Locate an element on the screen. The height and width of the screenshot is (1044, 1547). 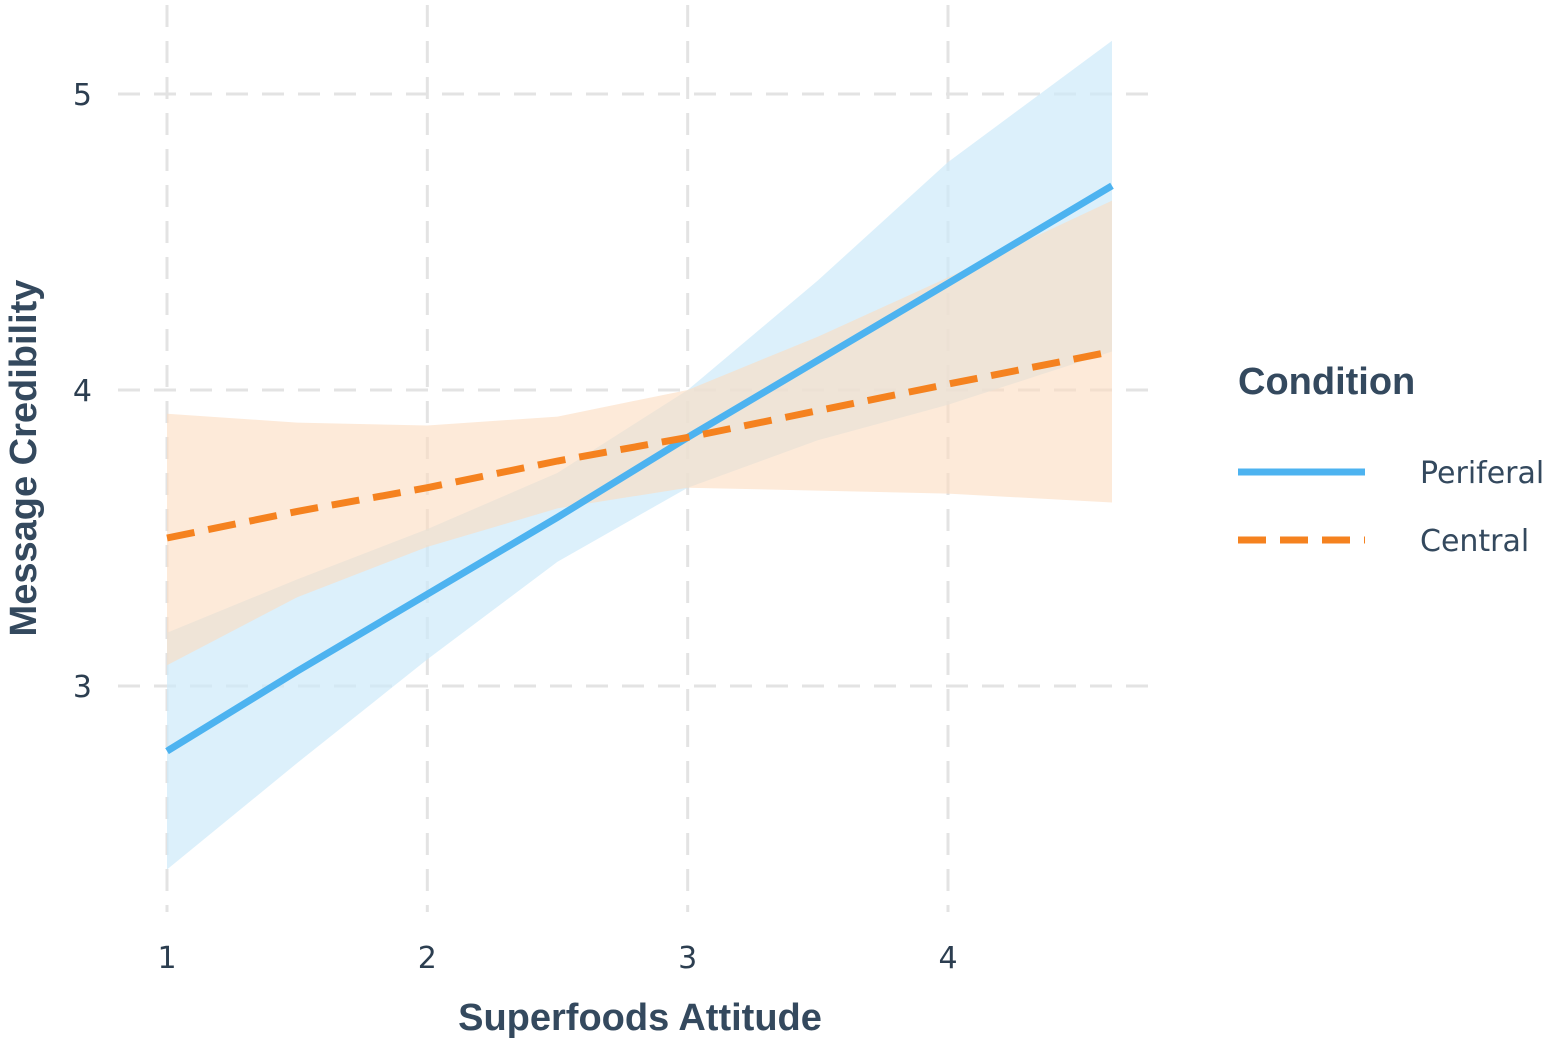
legend: Condition Periferal Central is located at coordinates (1391, 460).